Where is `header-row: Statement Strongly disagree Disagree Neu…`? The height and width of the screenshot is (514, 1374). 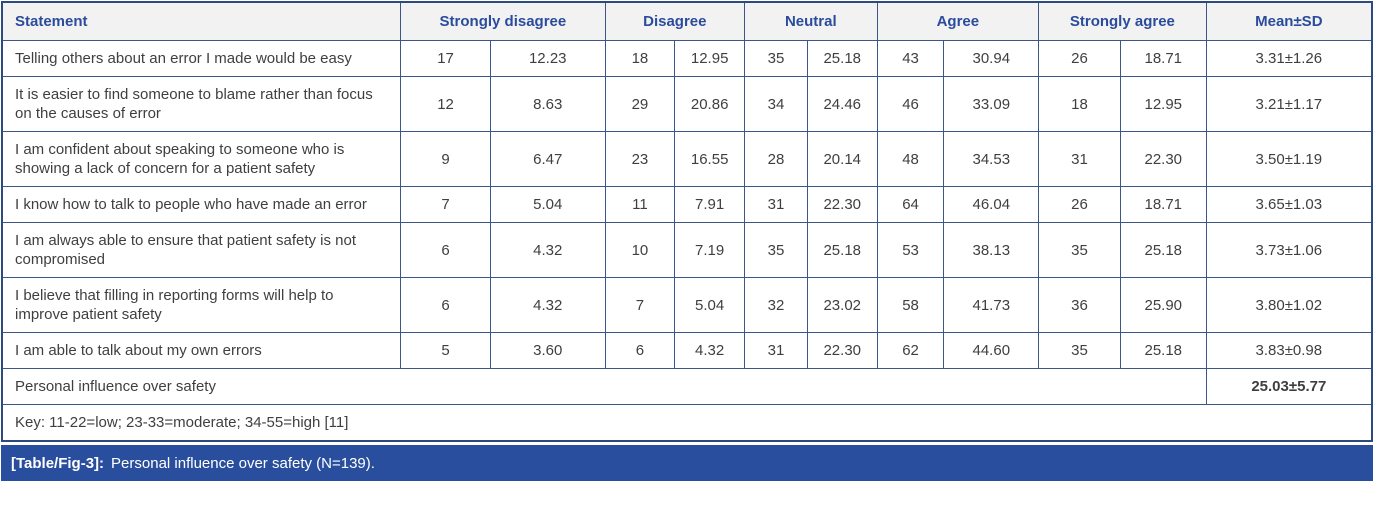 header-row: Statement Strongly disagree Disagree Neu… is located at coordinates (687, 21).